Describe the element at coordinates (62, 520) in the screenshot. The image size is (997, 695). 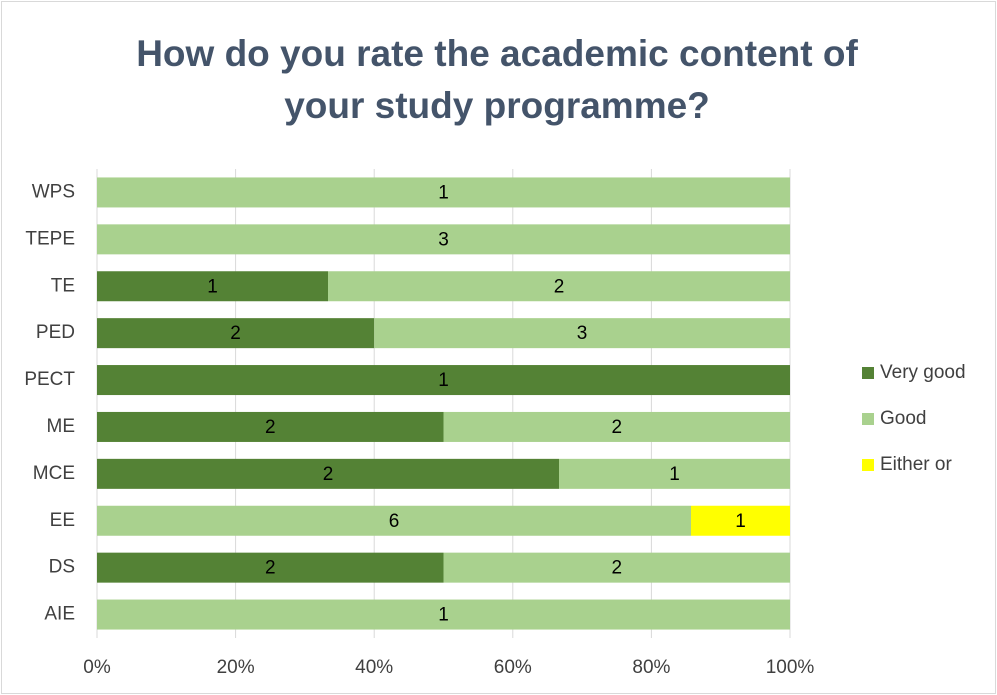
I see `y-tick-label: EE` at that location.